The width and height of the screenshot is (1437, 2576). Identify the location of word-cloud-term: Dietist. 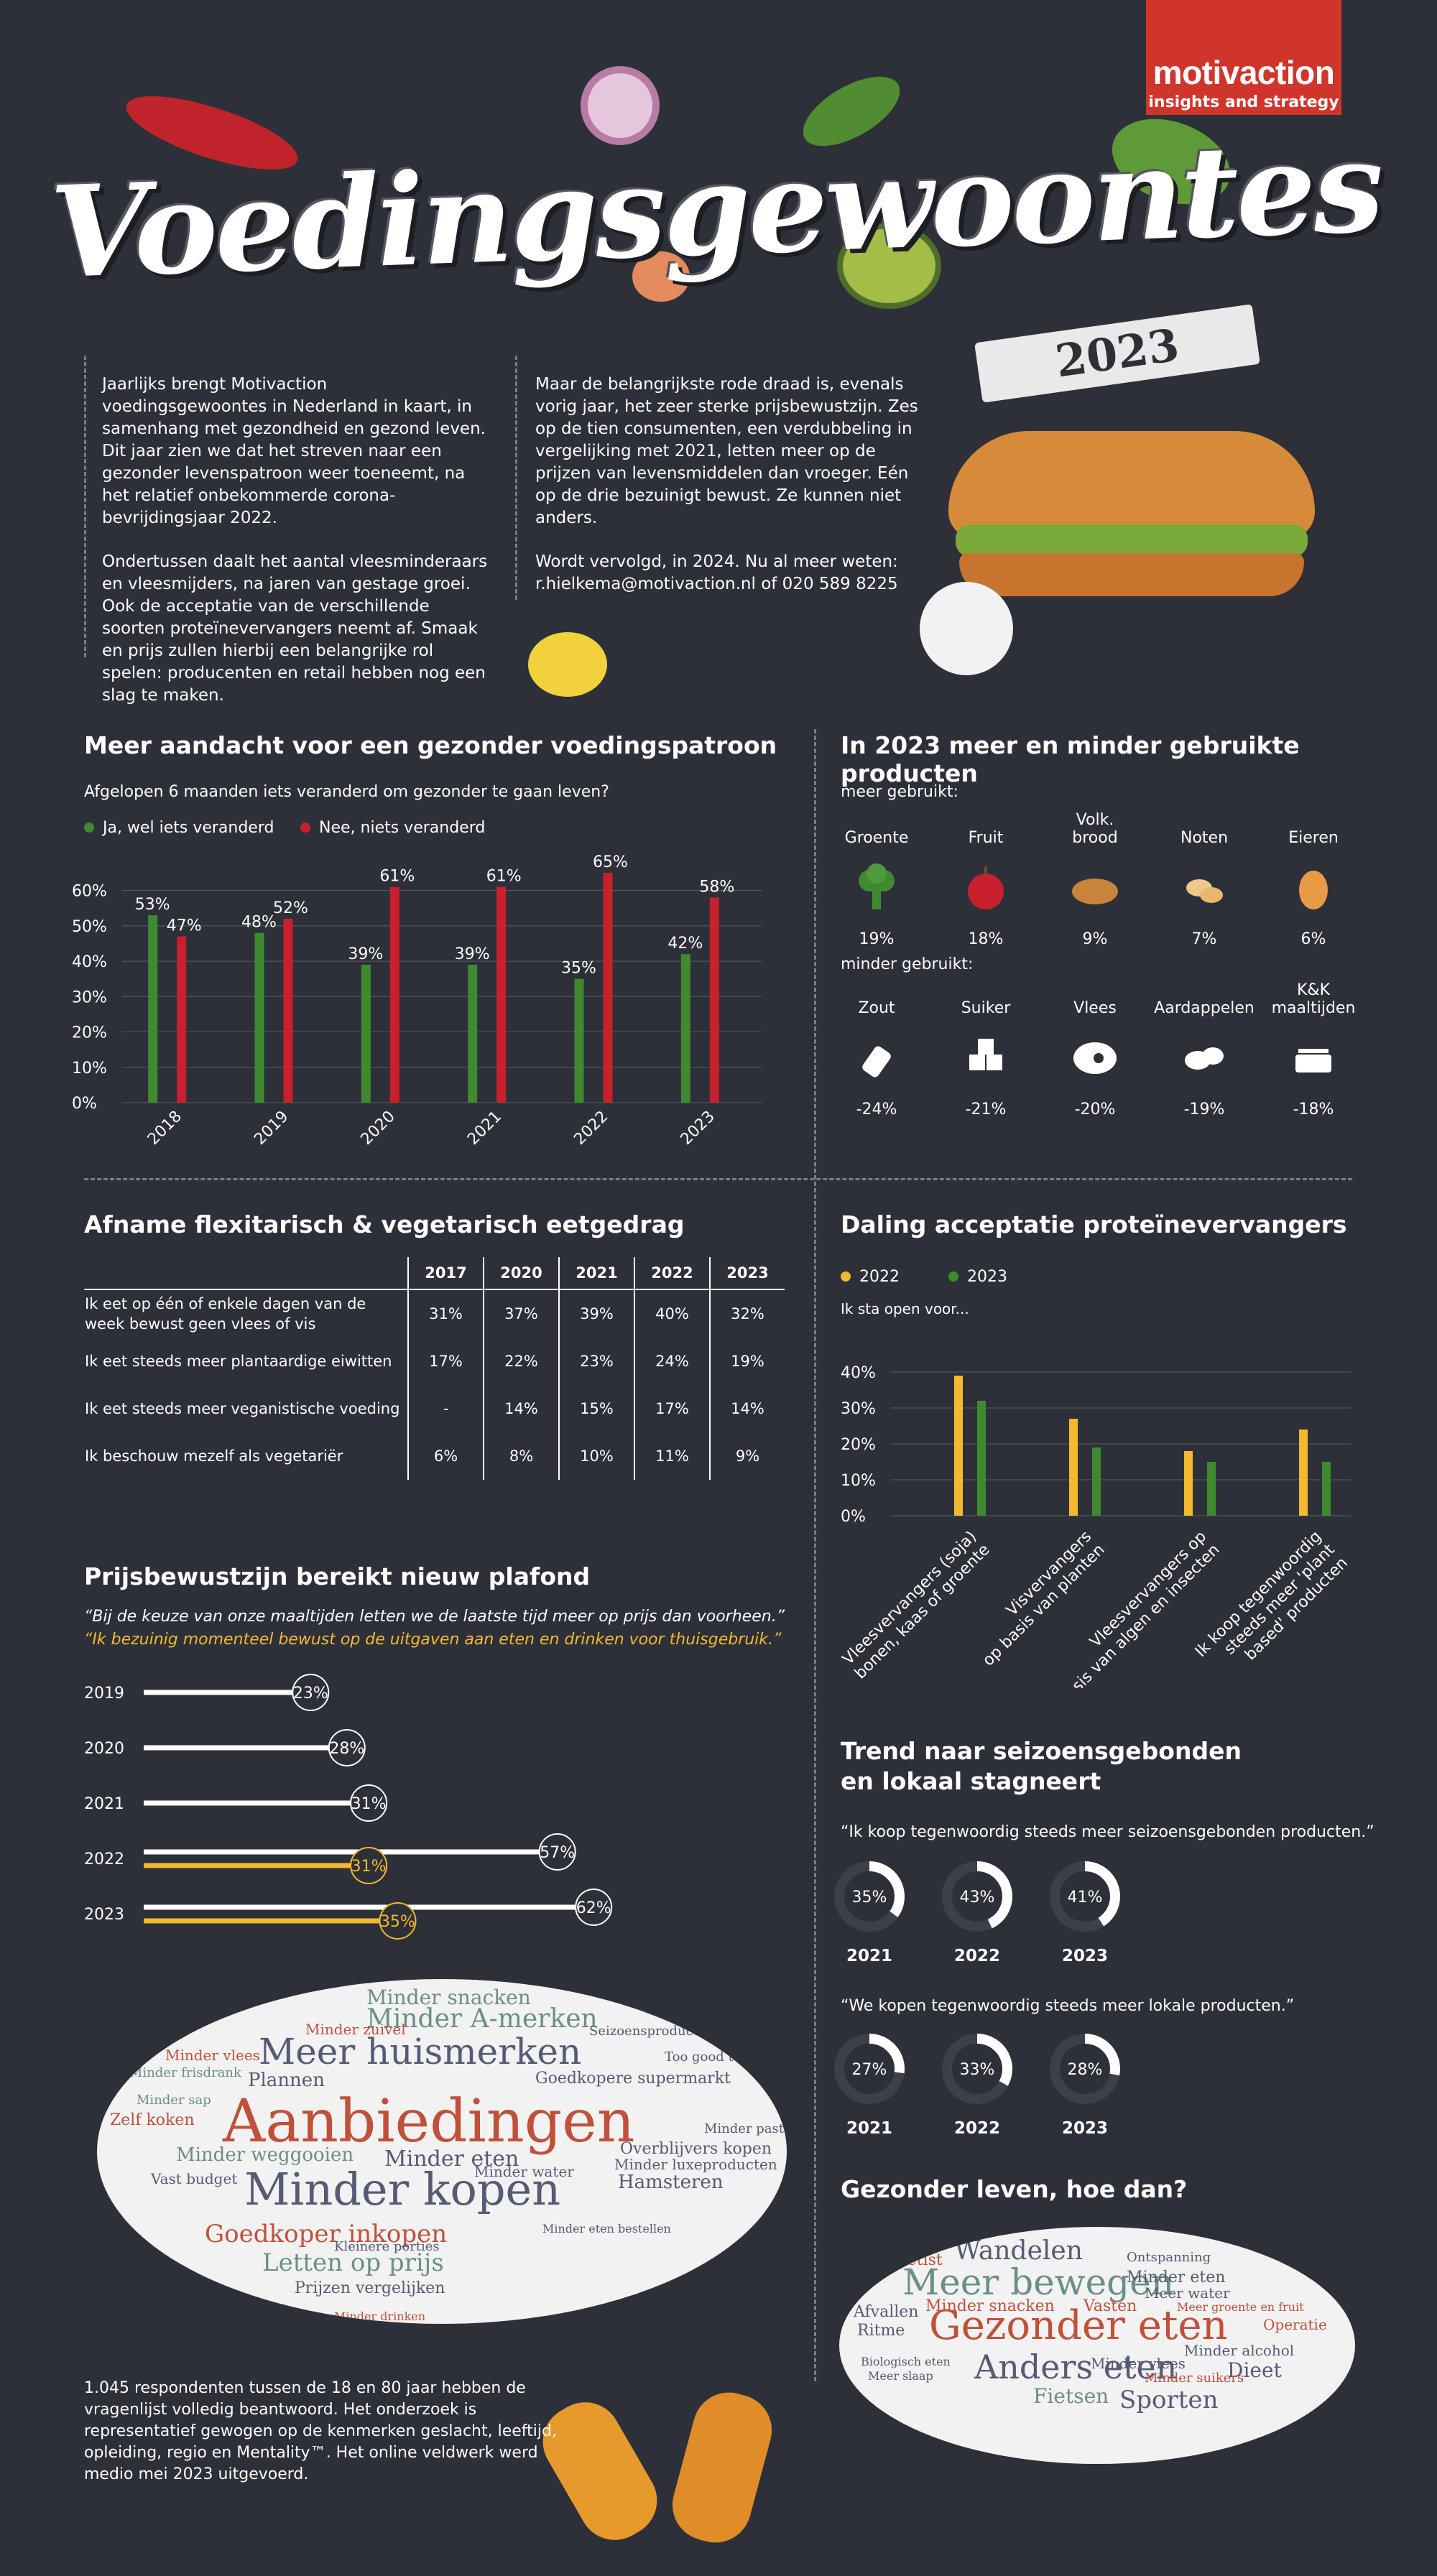
(916, 2260).